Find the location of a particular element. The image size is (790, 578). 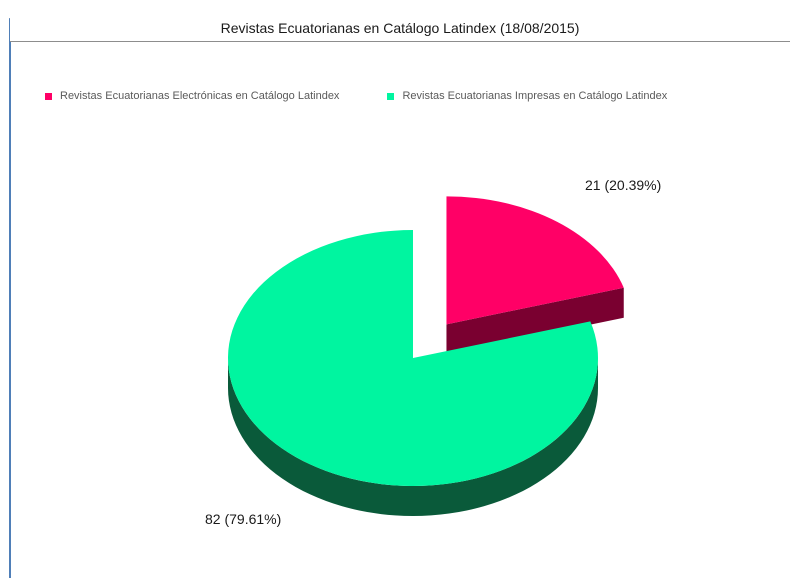

data-label-electronicas: 21 (20.39%) is located at coordinates (623, 185).